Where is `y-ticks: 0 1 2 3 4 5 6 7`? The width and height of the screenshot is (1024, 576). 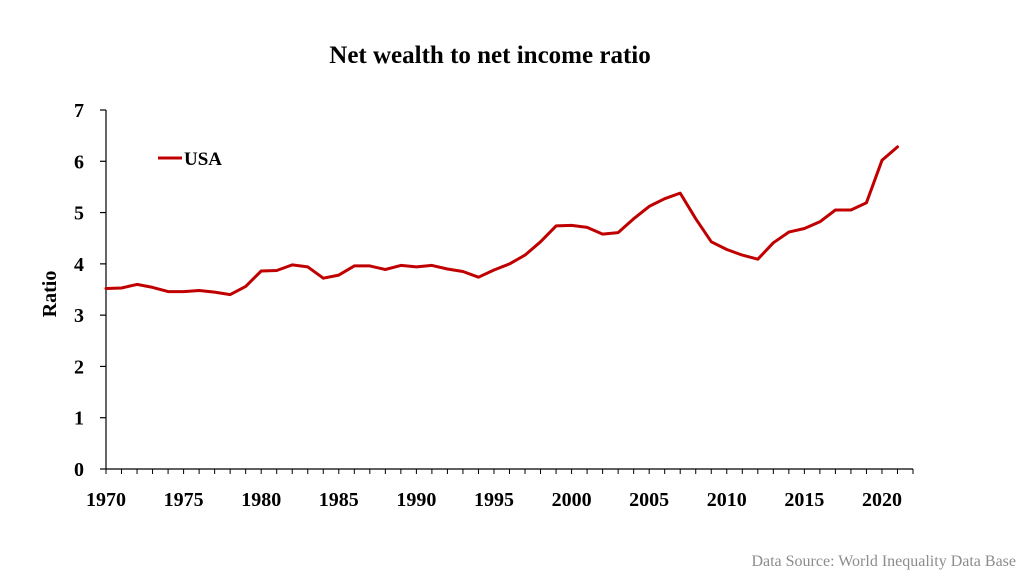 y-ticks: 0 1 2 3 4 5 6 7 is located at coordinates (90, 290).